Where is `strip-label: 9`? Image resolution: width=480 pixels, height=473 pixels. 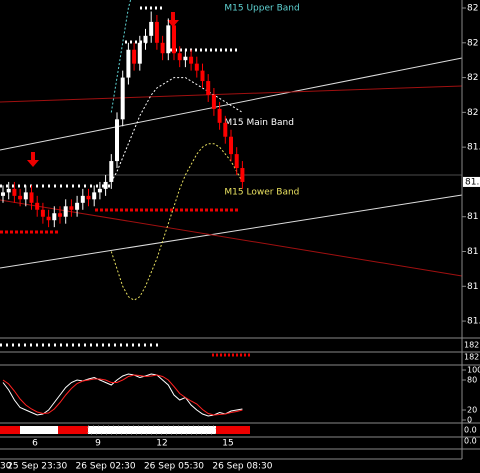
strip-label: 9 is located at coordinates (98, 444).